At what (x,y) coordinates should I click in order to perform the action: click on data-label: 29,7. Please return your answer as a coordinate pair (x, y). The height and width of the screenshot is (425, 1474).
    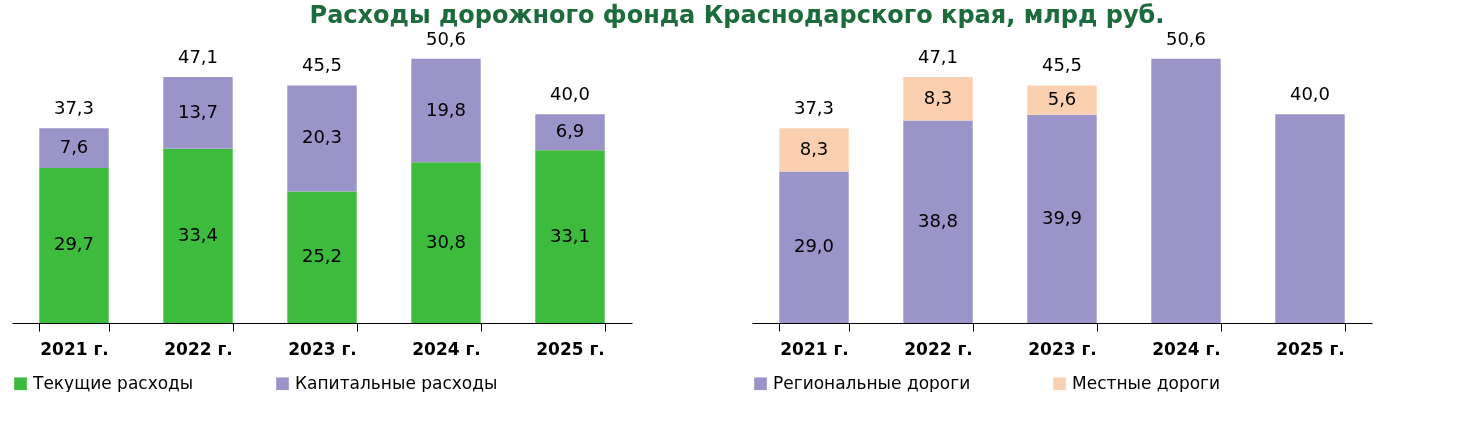
    Looking at the image, I should click on (74, 244).